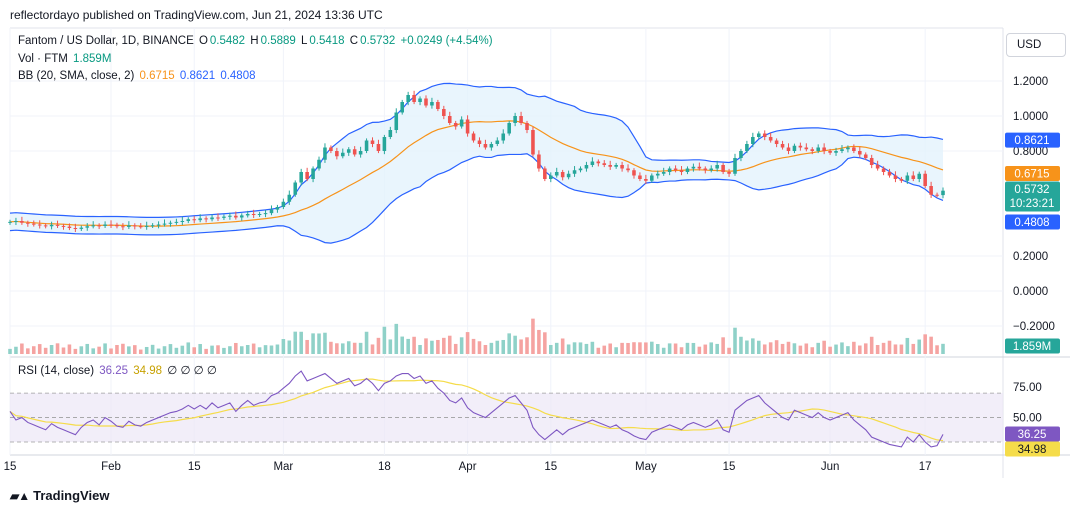 This screenshot has width=1080, height=515. Describe the element at coordinates (925, 467) in the screenshot. I see `time-tick-label: 17` at that location.